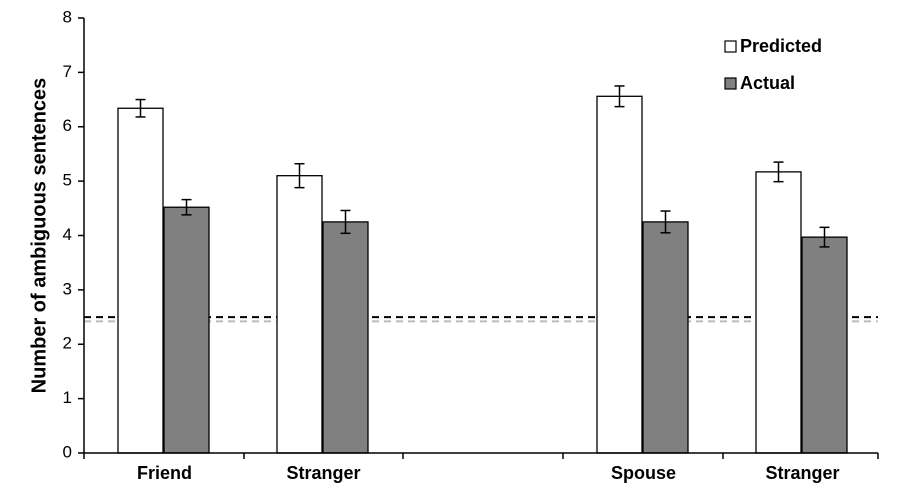  What do you see at coordinates (323, 473) in the screenshot?
I see `x-category-label-2: Stranger` at bounding box center [323, 473].